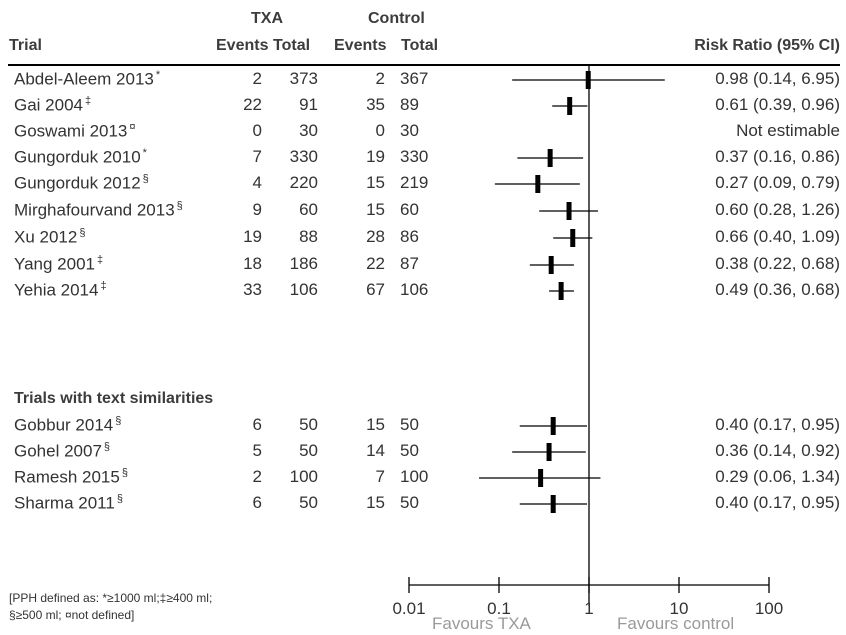  I want to click on x-axis-tick-label: 0.01, so click(408, 608).